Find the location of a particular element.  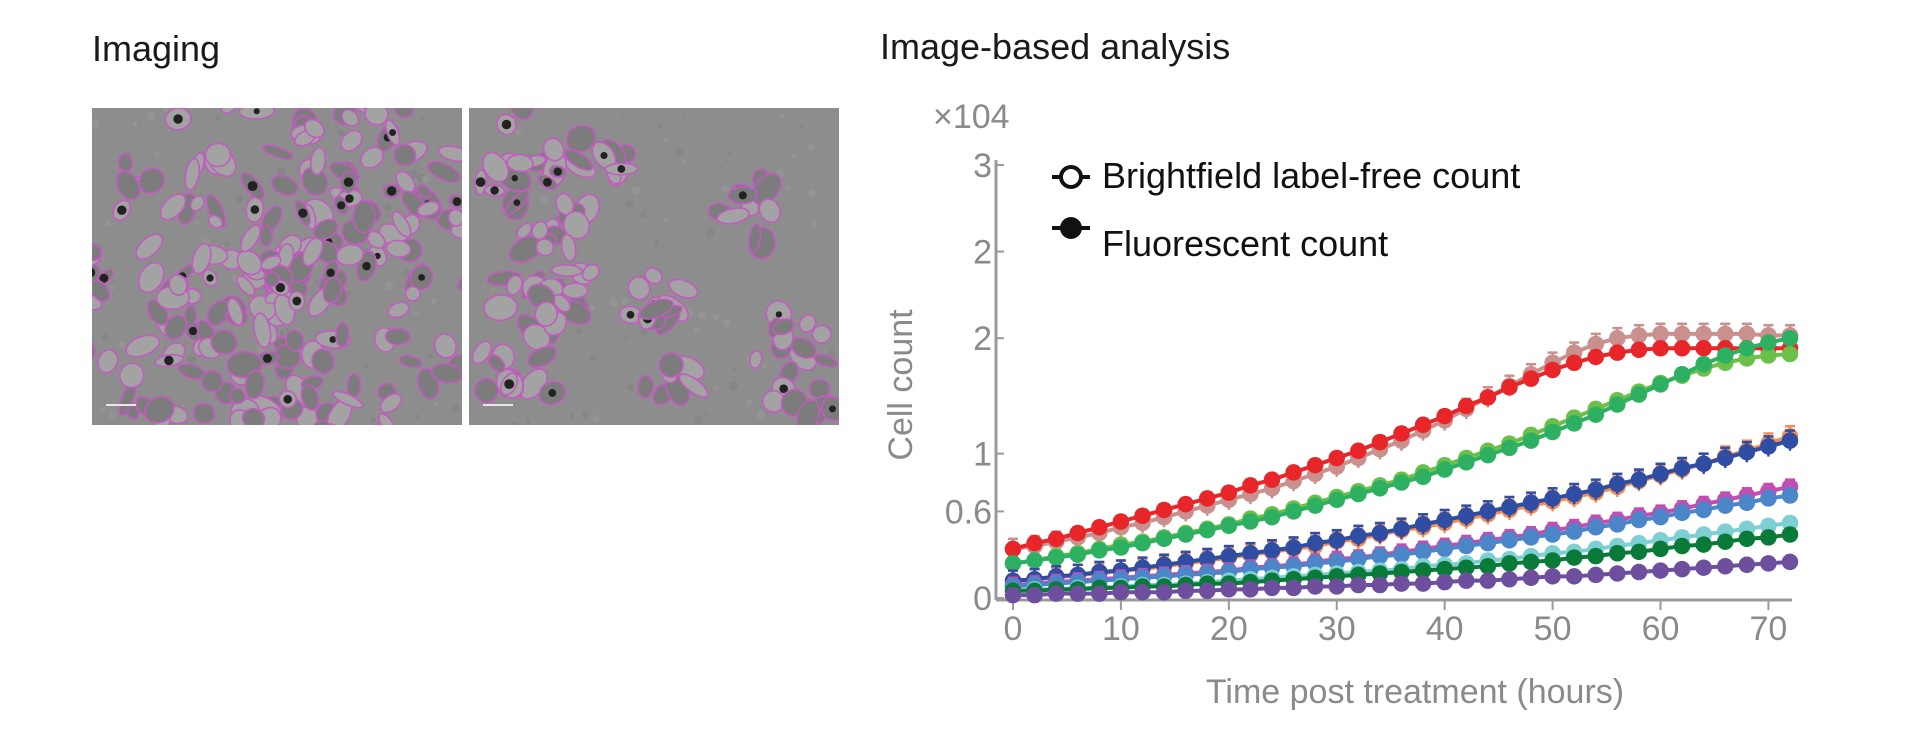

legend-label-fluorescent: Fluorescent count is located at coordinates (1245, 243).